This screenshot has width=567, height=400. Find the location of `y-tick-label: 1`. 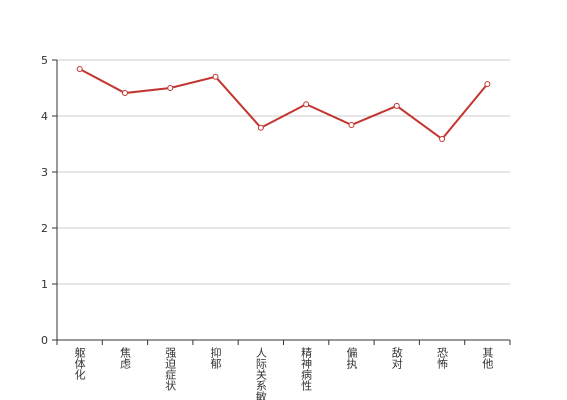

y-tick-label: 1 is located at coordinates (44, 284).